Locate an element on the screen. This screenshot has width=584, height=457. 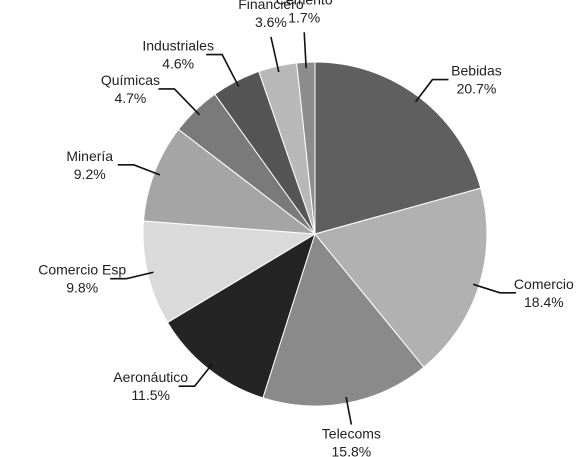
slice-label: Comercio Esp 9.8% is located at coordinates (96, 279).